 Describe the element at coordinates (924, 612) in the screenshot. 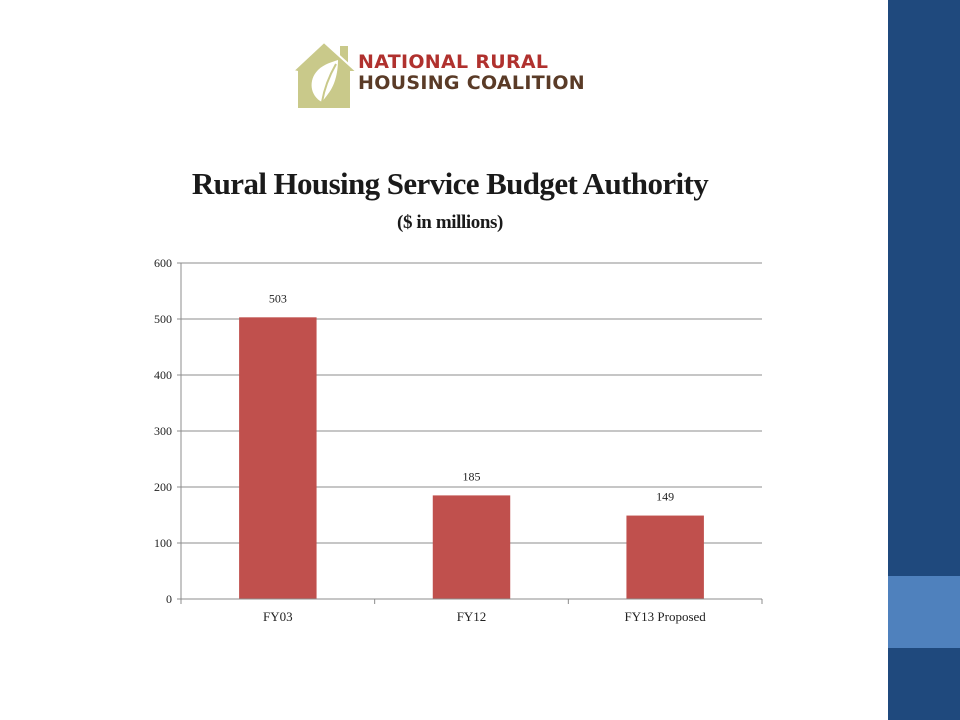

I see `sidebar-band-middle` at that location.